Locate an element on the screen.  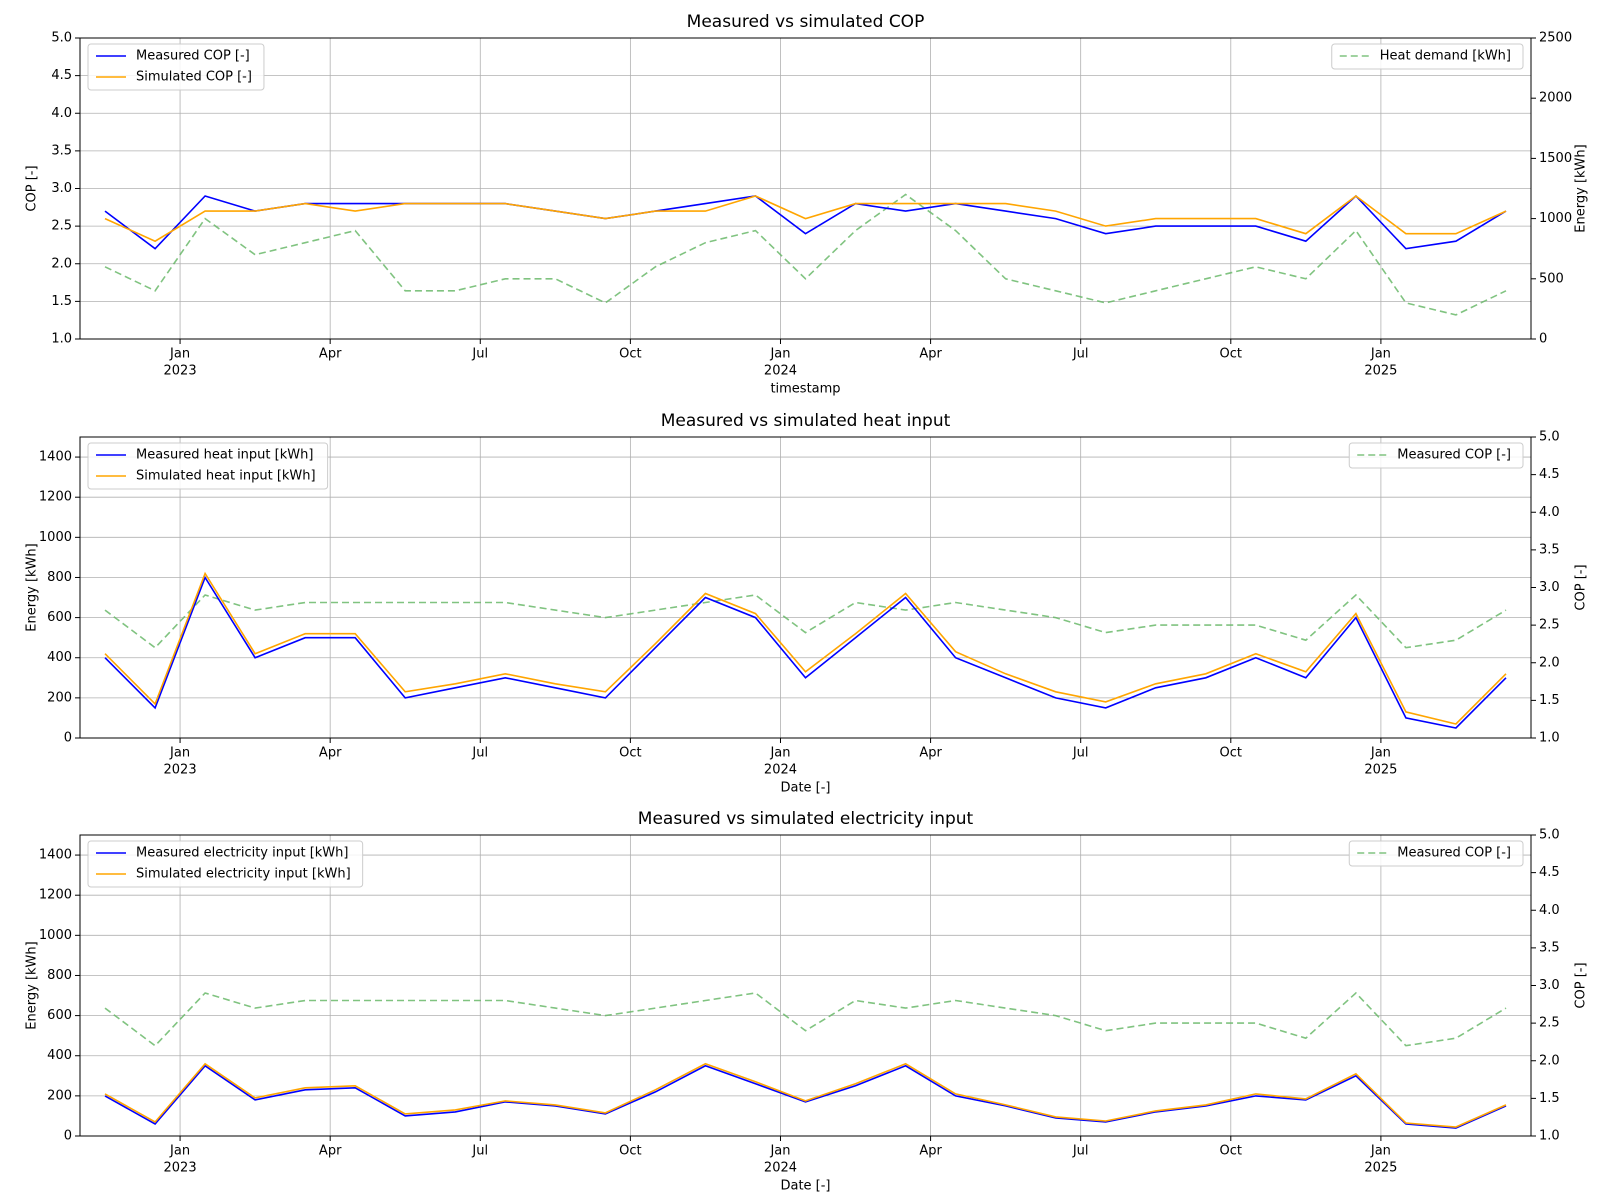
y-tick-label: 3.5 is located at coordinates (61, 150).